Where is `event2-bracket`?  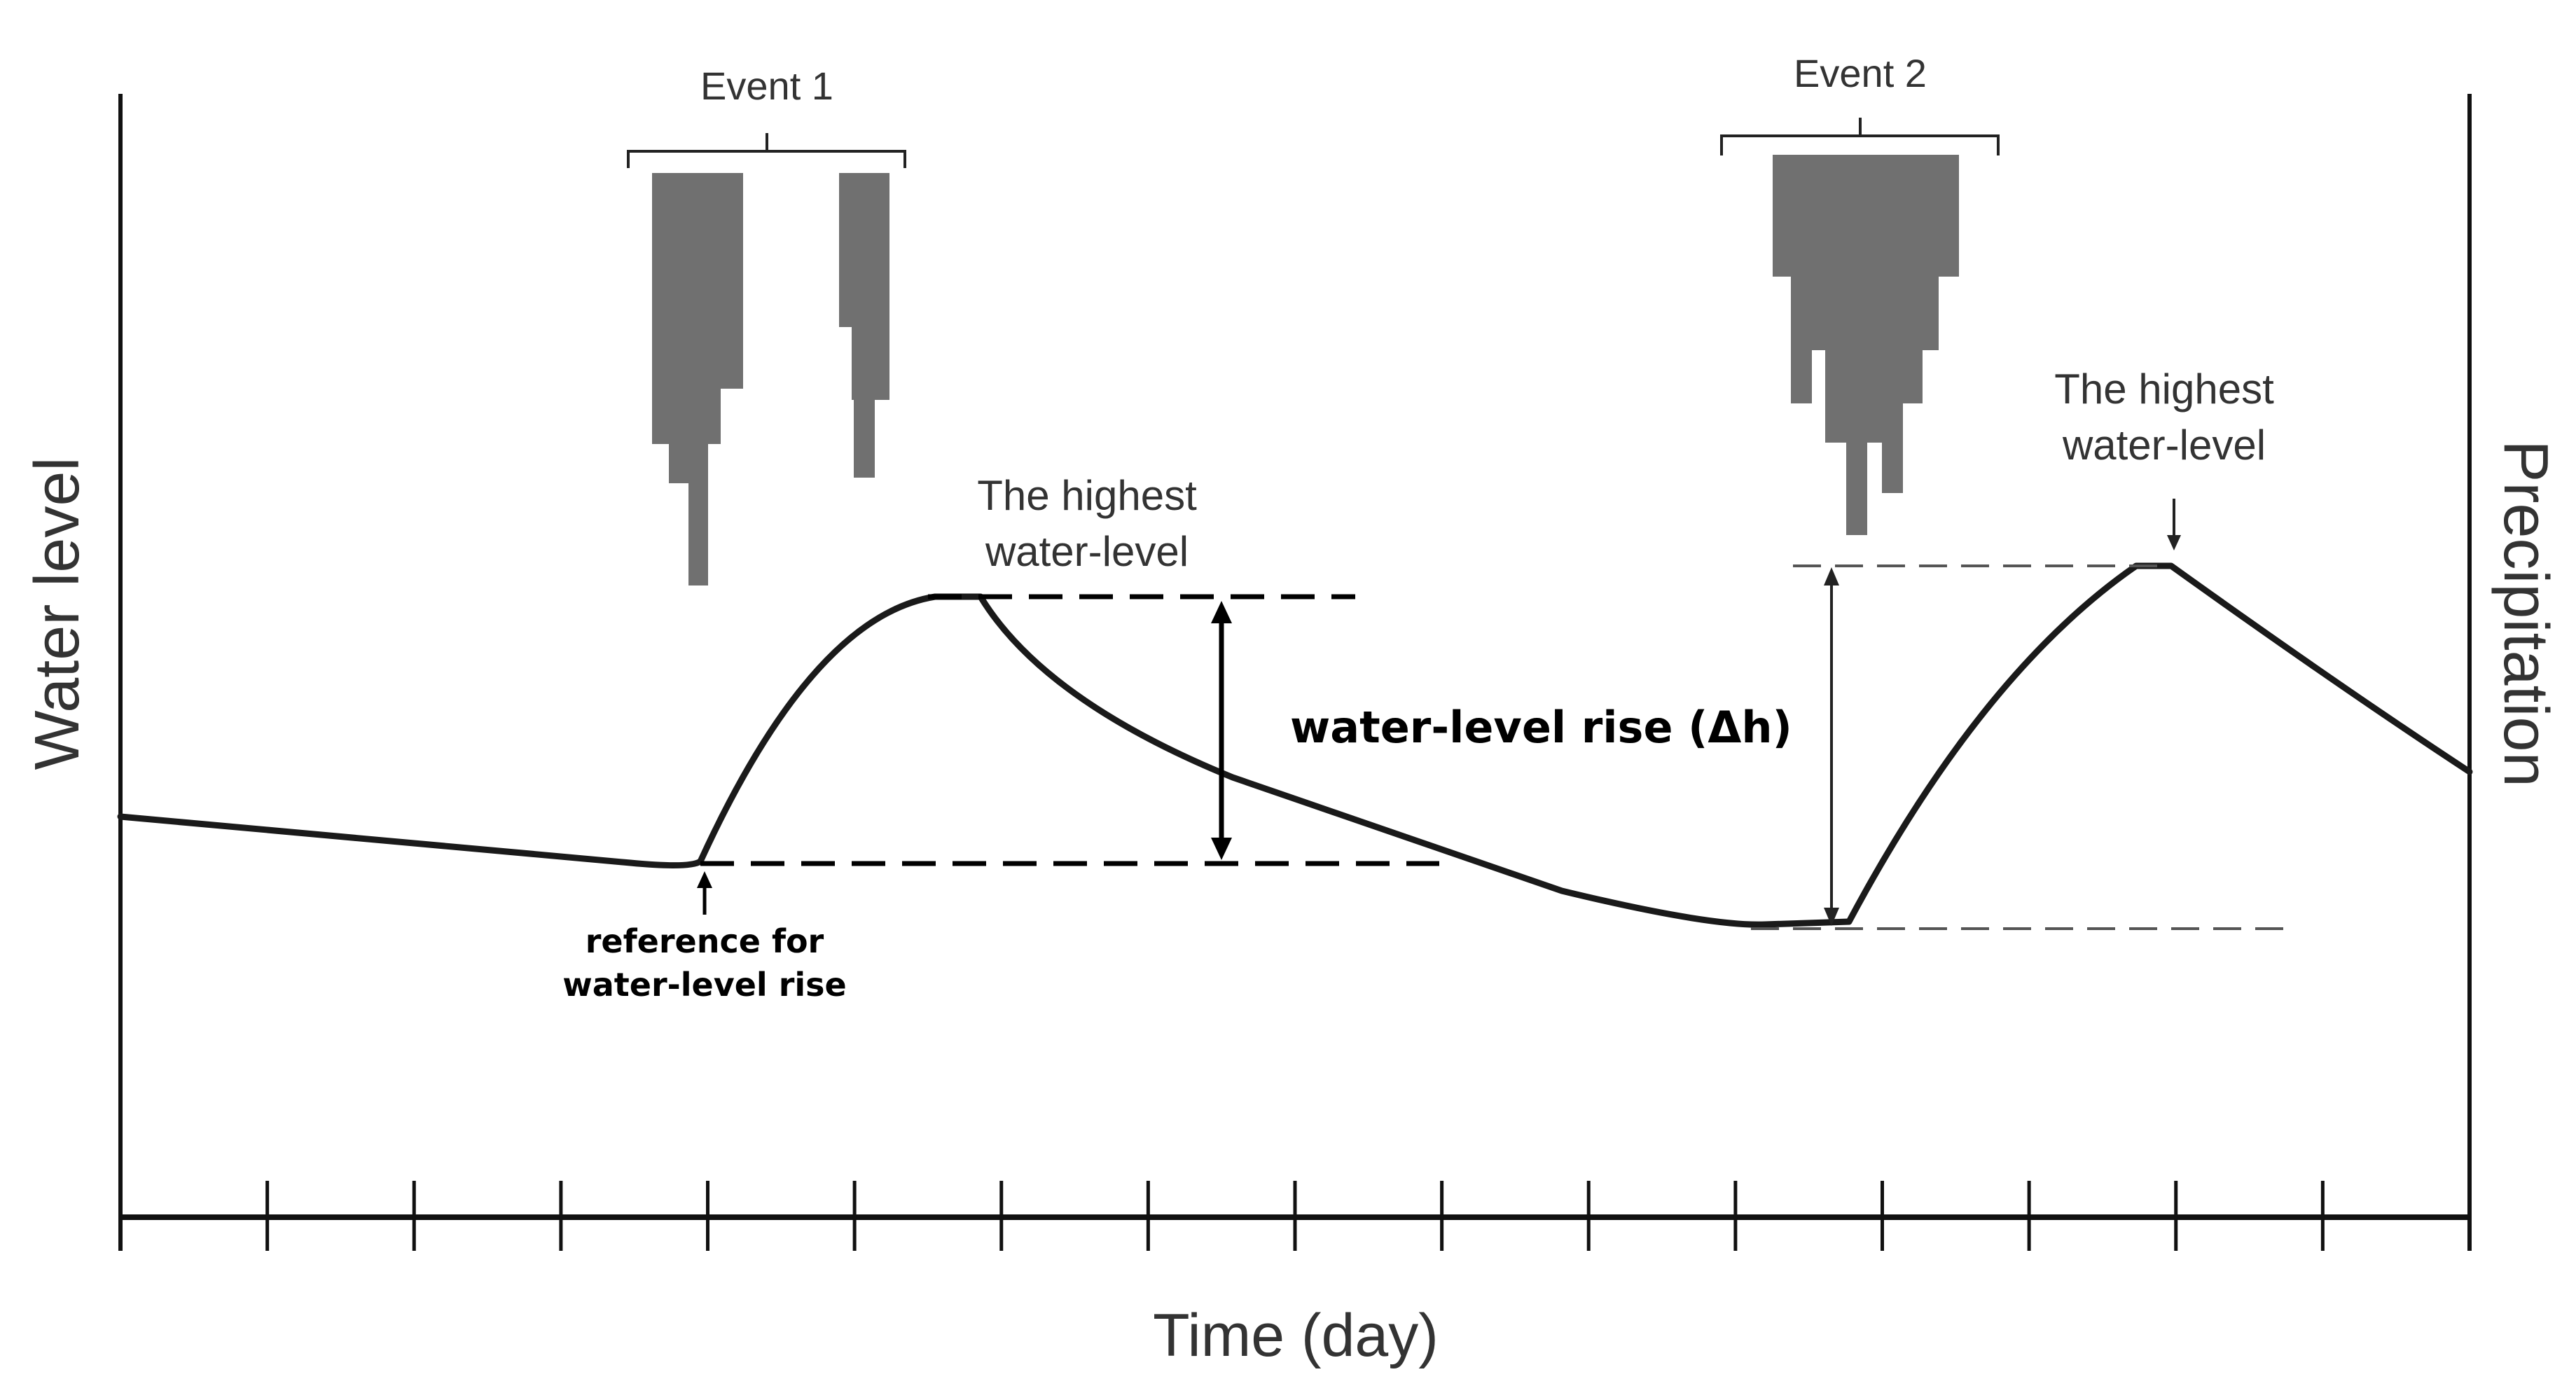
event2-bracket is located at coordinates (1860, 136).